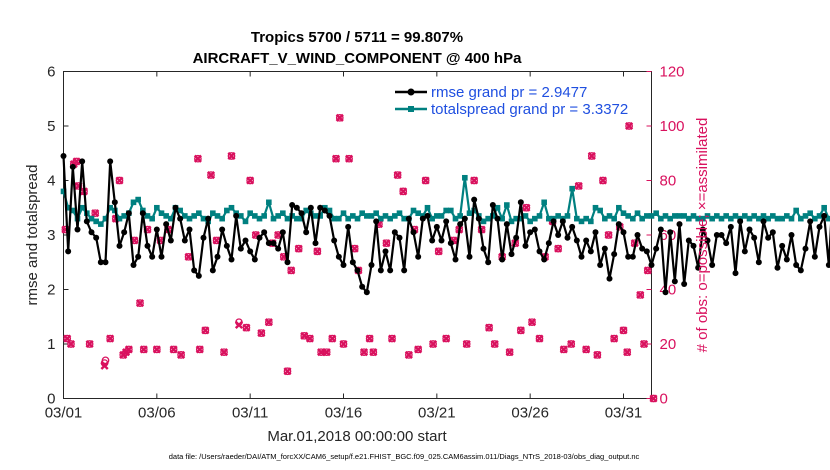  Describe the element at coordinates (437, 413) in the screenshot. I see `x-tick-label: 03/21` at that location.